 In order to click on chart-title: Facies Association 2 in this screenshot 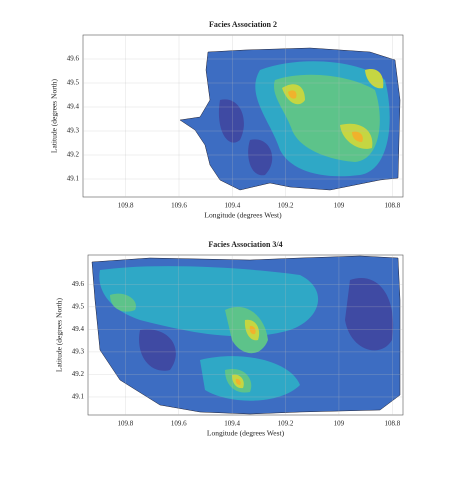, I will do `click(243, 24)`.